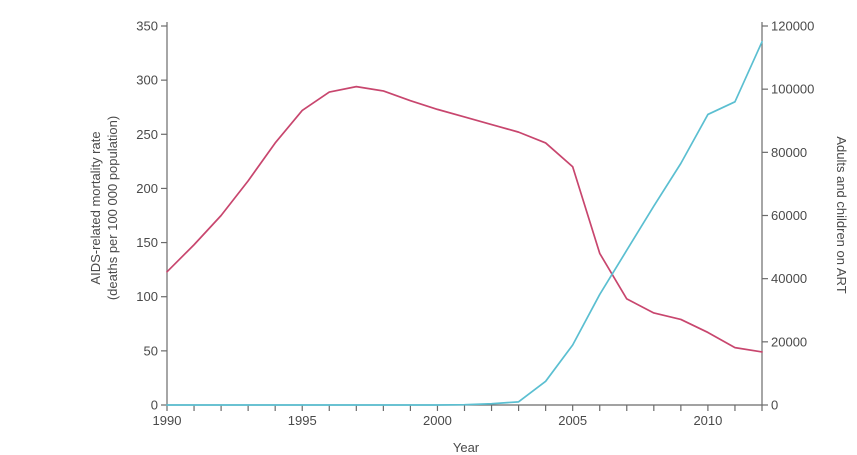 The height and width of the screenshot is (455, 857). I want to click on x-tick-label: 2000, so click(437, 420).